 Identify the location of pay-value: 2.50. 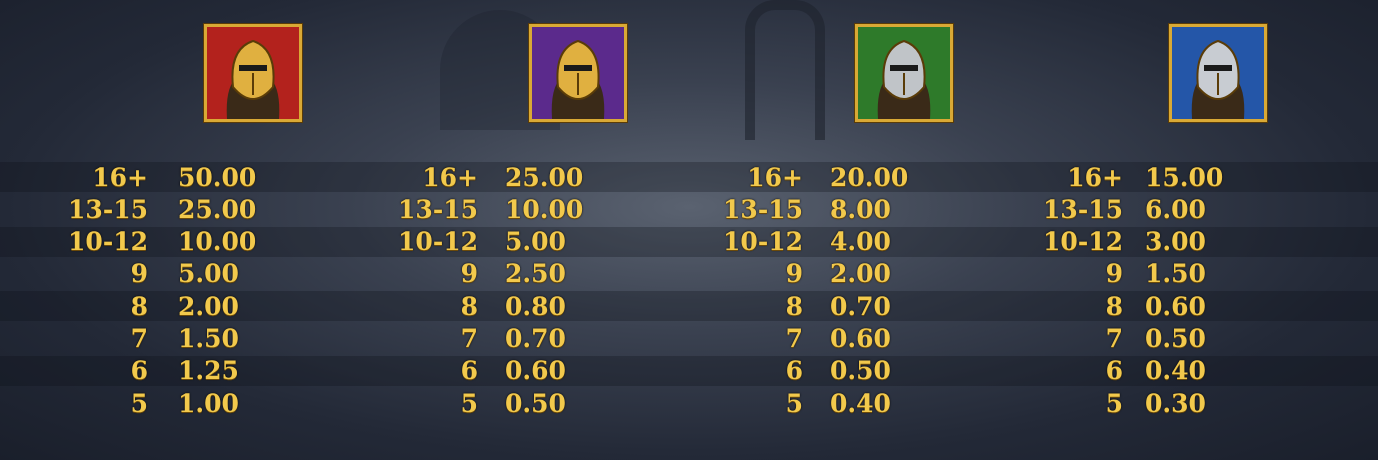
(535, 273).